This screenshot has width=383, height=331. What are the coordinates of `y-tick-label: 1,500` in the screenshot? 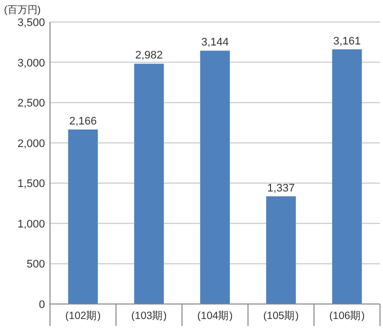 It's located at (31, 184).